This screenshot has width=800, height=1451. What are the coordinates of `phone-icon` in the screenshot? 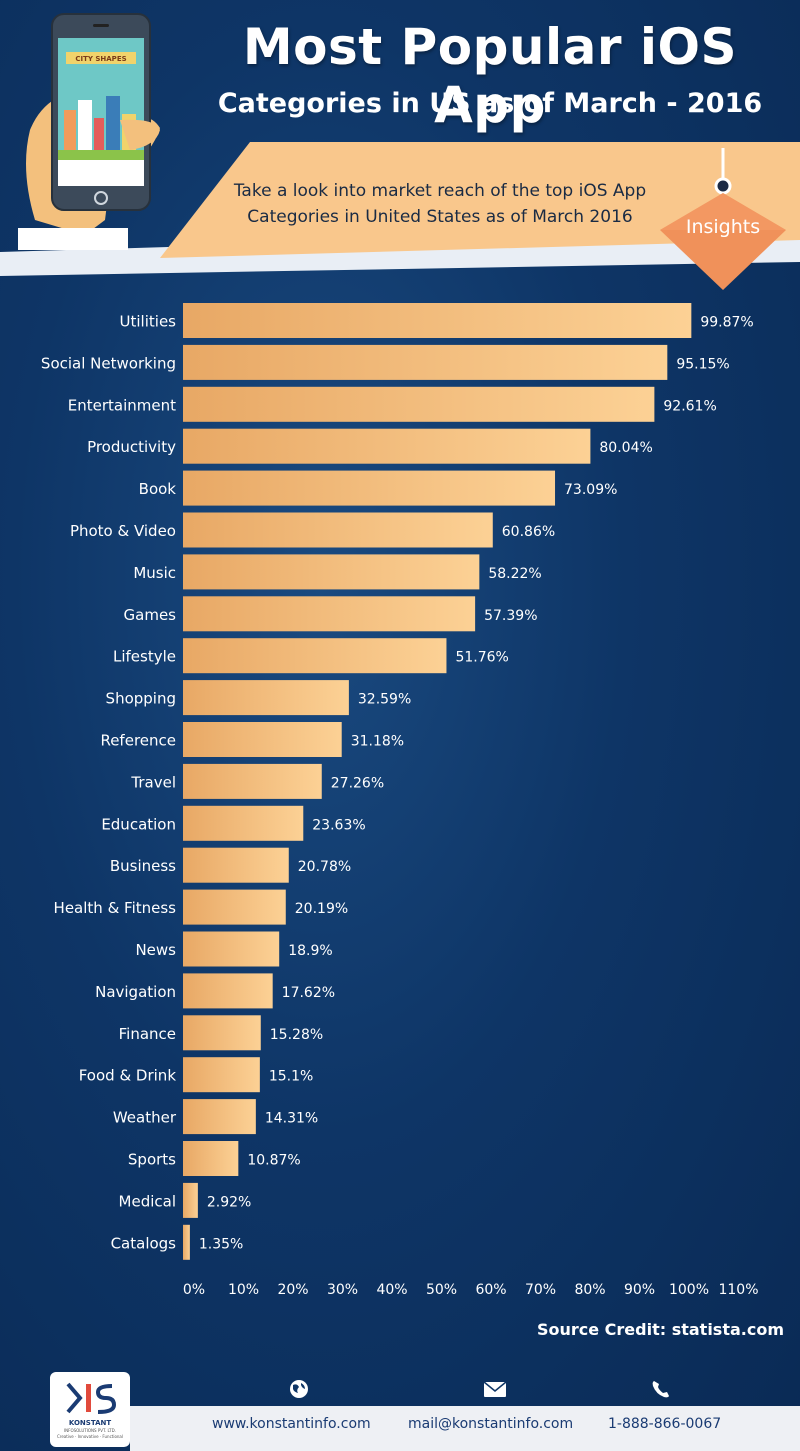 It's located at (660, 1389).